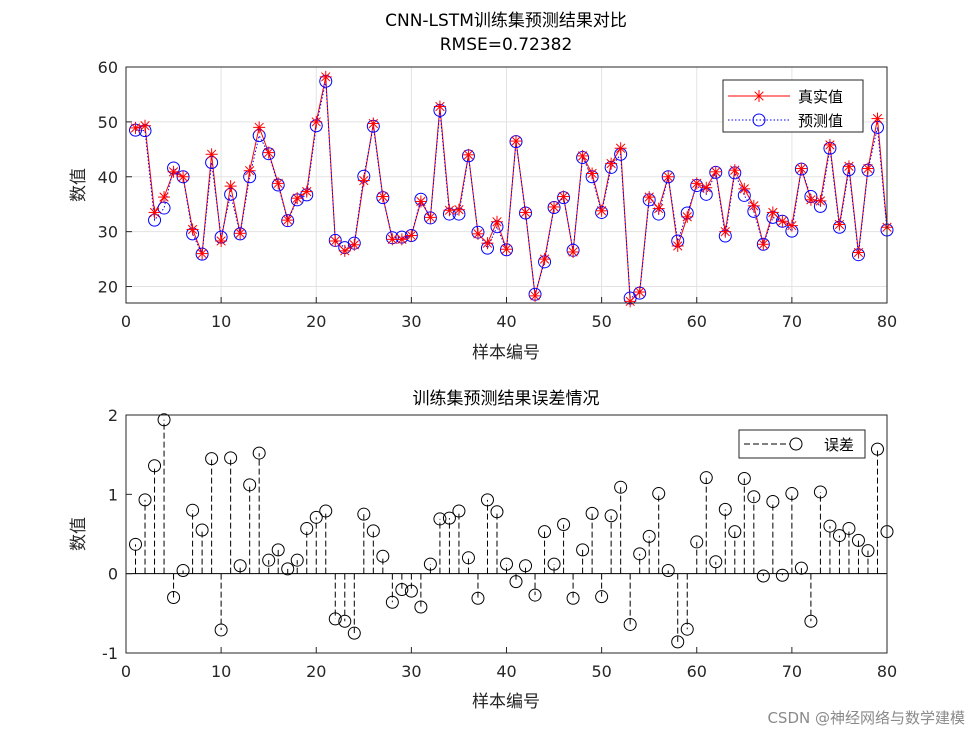  What do you see at coordinates (506, 702) in the screenshot?
I see `bottom-x-axis-label: 样本编号` at bounding box center [506, 702].